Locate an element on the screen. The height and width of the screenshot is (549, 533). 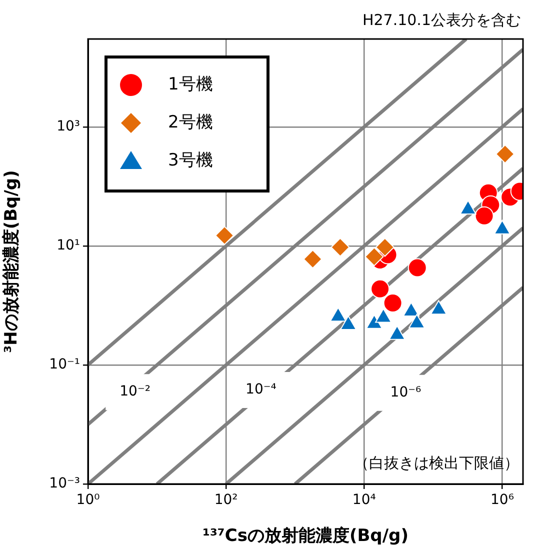
legend-label: 1号機 is located at coordinates (190, 84).